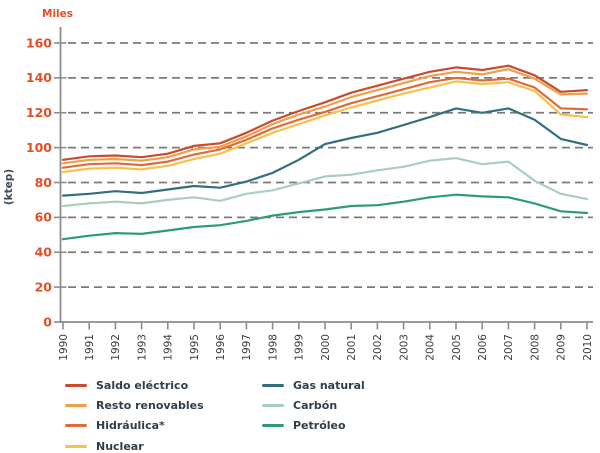  What do you see at coordinates (76, 426) in the screenshot?
I see `legend-swatch-hidraulica` at bounding box center [76, 426].